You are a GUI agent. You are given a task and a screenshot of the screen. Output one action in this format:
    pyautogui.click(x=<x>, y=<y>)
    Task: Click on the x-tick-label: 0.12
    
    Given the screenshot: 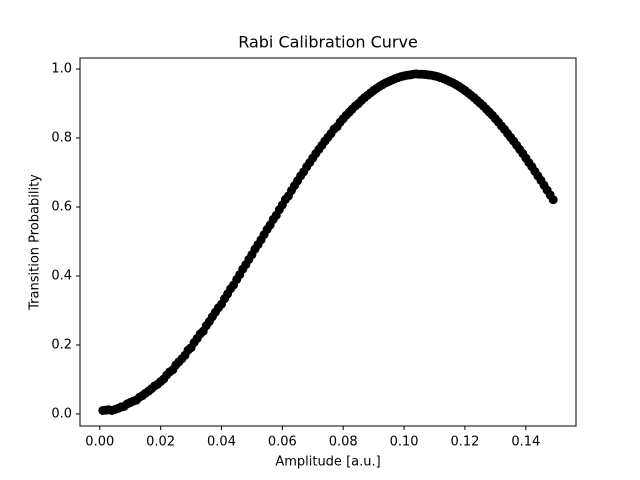 What is the action you would take?
    pyautogui.click(x=464, y=442)
    